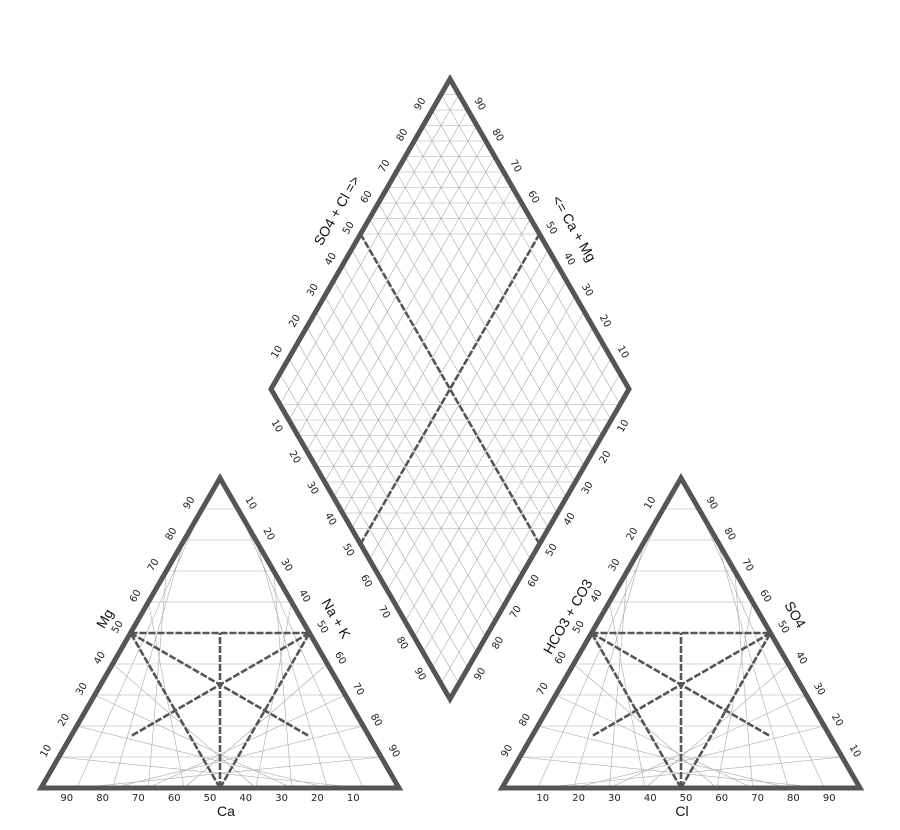  I want to click on diamond-lower-left-tick: 60, so click(366, 581).